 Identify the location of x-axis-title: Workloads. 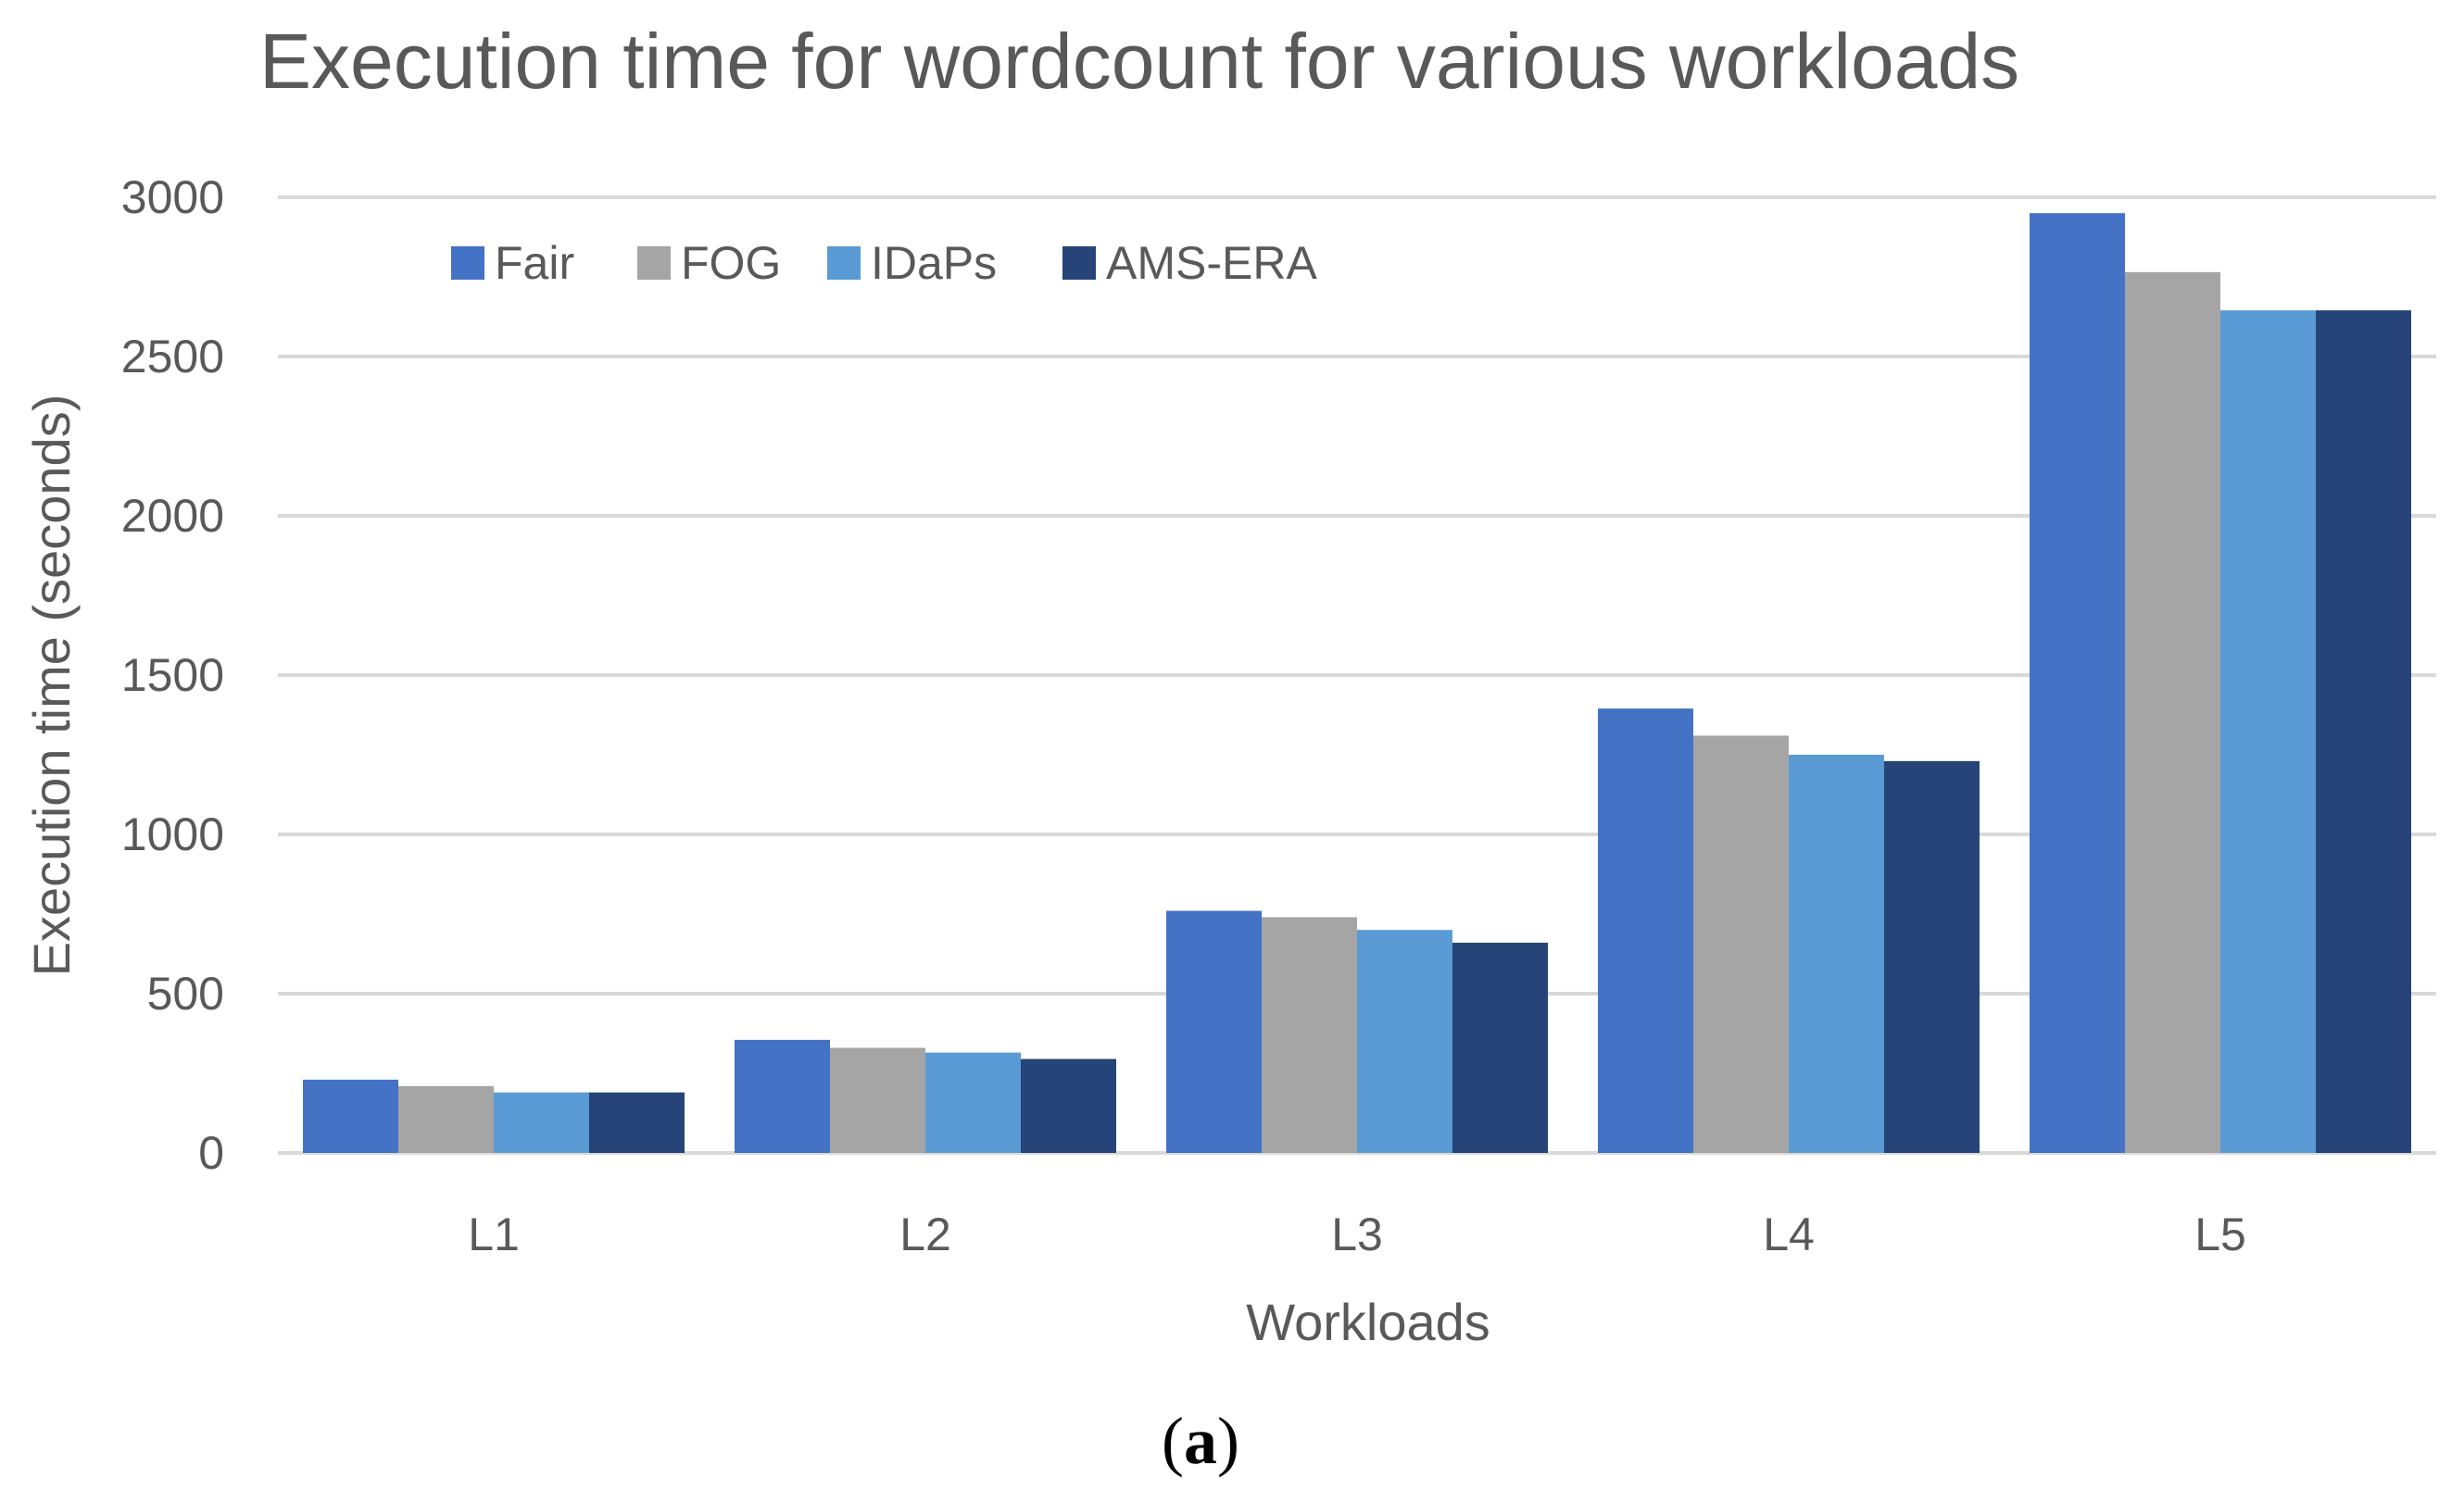
(1368, 1322).